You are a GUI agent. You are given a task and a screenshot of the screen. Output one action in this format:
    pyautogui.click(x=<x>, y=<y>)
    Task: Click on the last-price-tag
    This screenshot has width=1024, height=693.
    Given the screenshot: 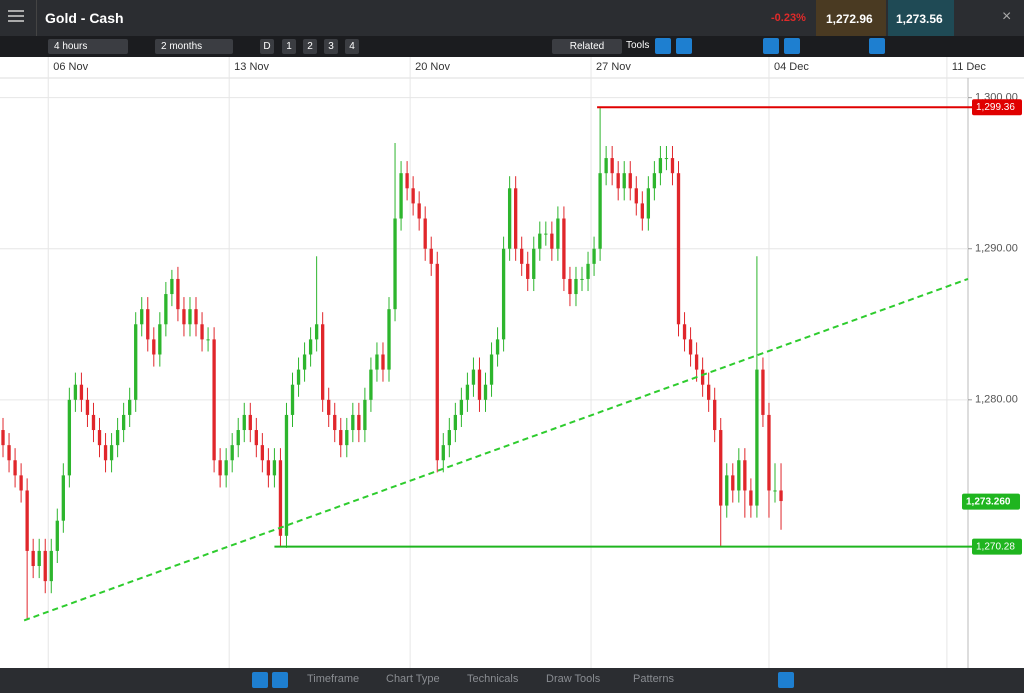 What is the action you would take?
    pyautogui.click(x=991, y=501)
    